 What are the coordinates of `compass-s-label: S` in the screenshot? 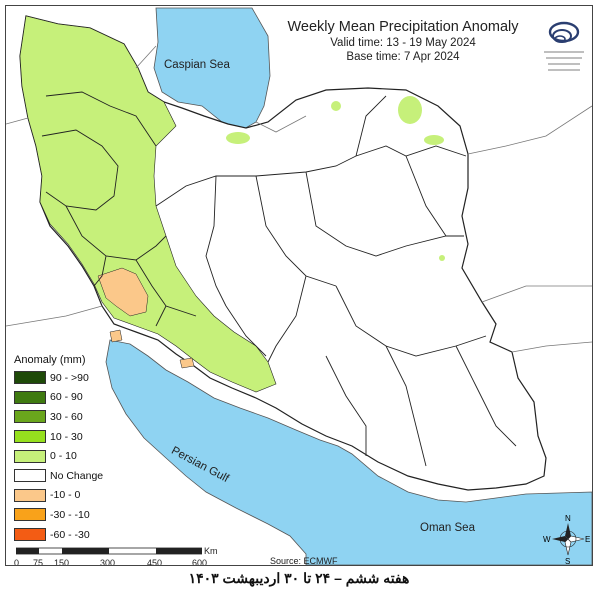 It's located at (567, 561).